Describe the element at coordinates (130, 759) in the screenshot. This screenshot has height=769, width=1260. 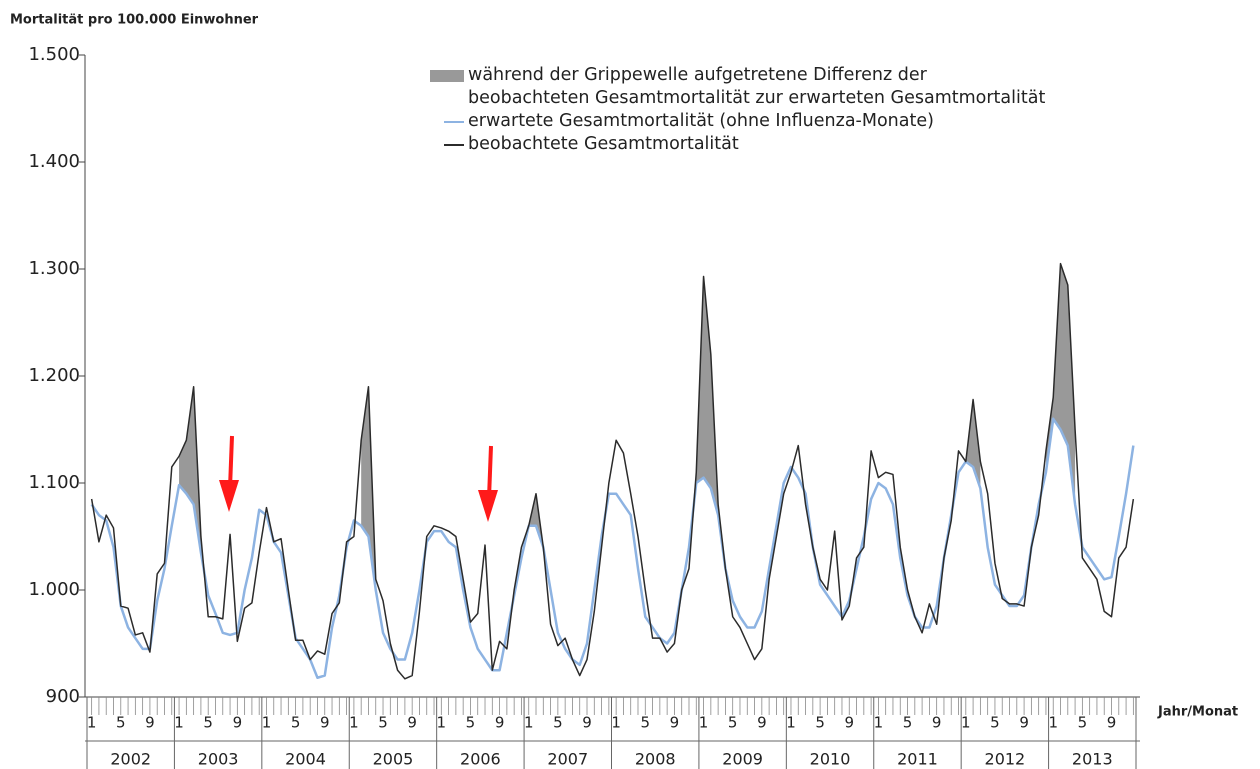
I see `year-label: 2002` at that location.